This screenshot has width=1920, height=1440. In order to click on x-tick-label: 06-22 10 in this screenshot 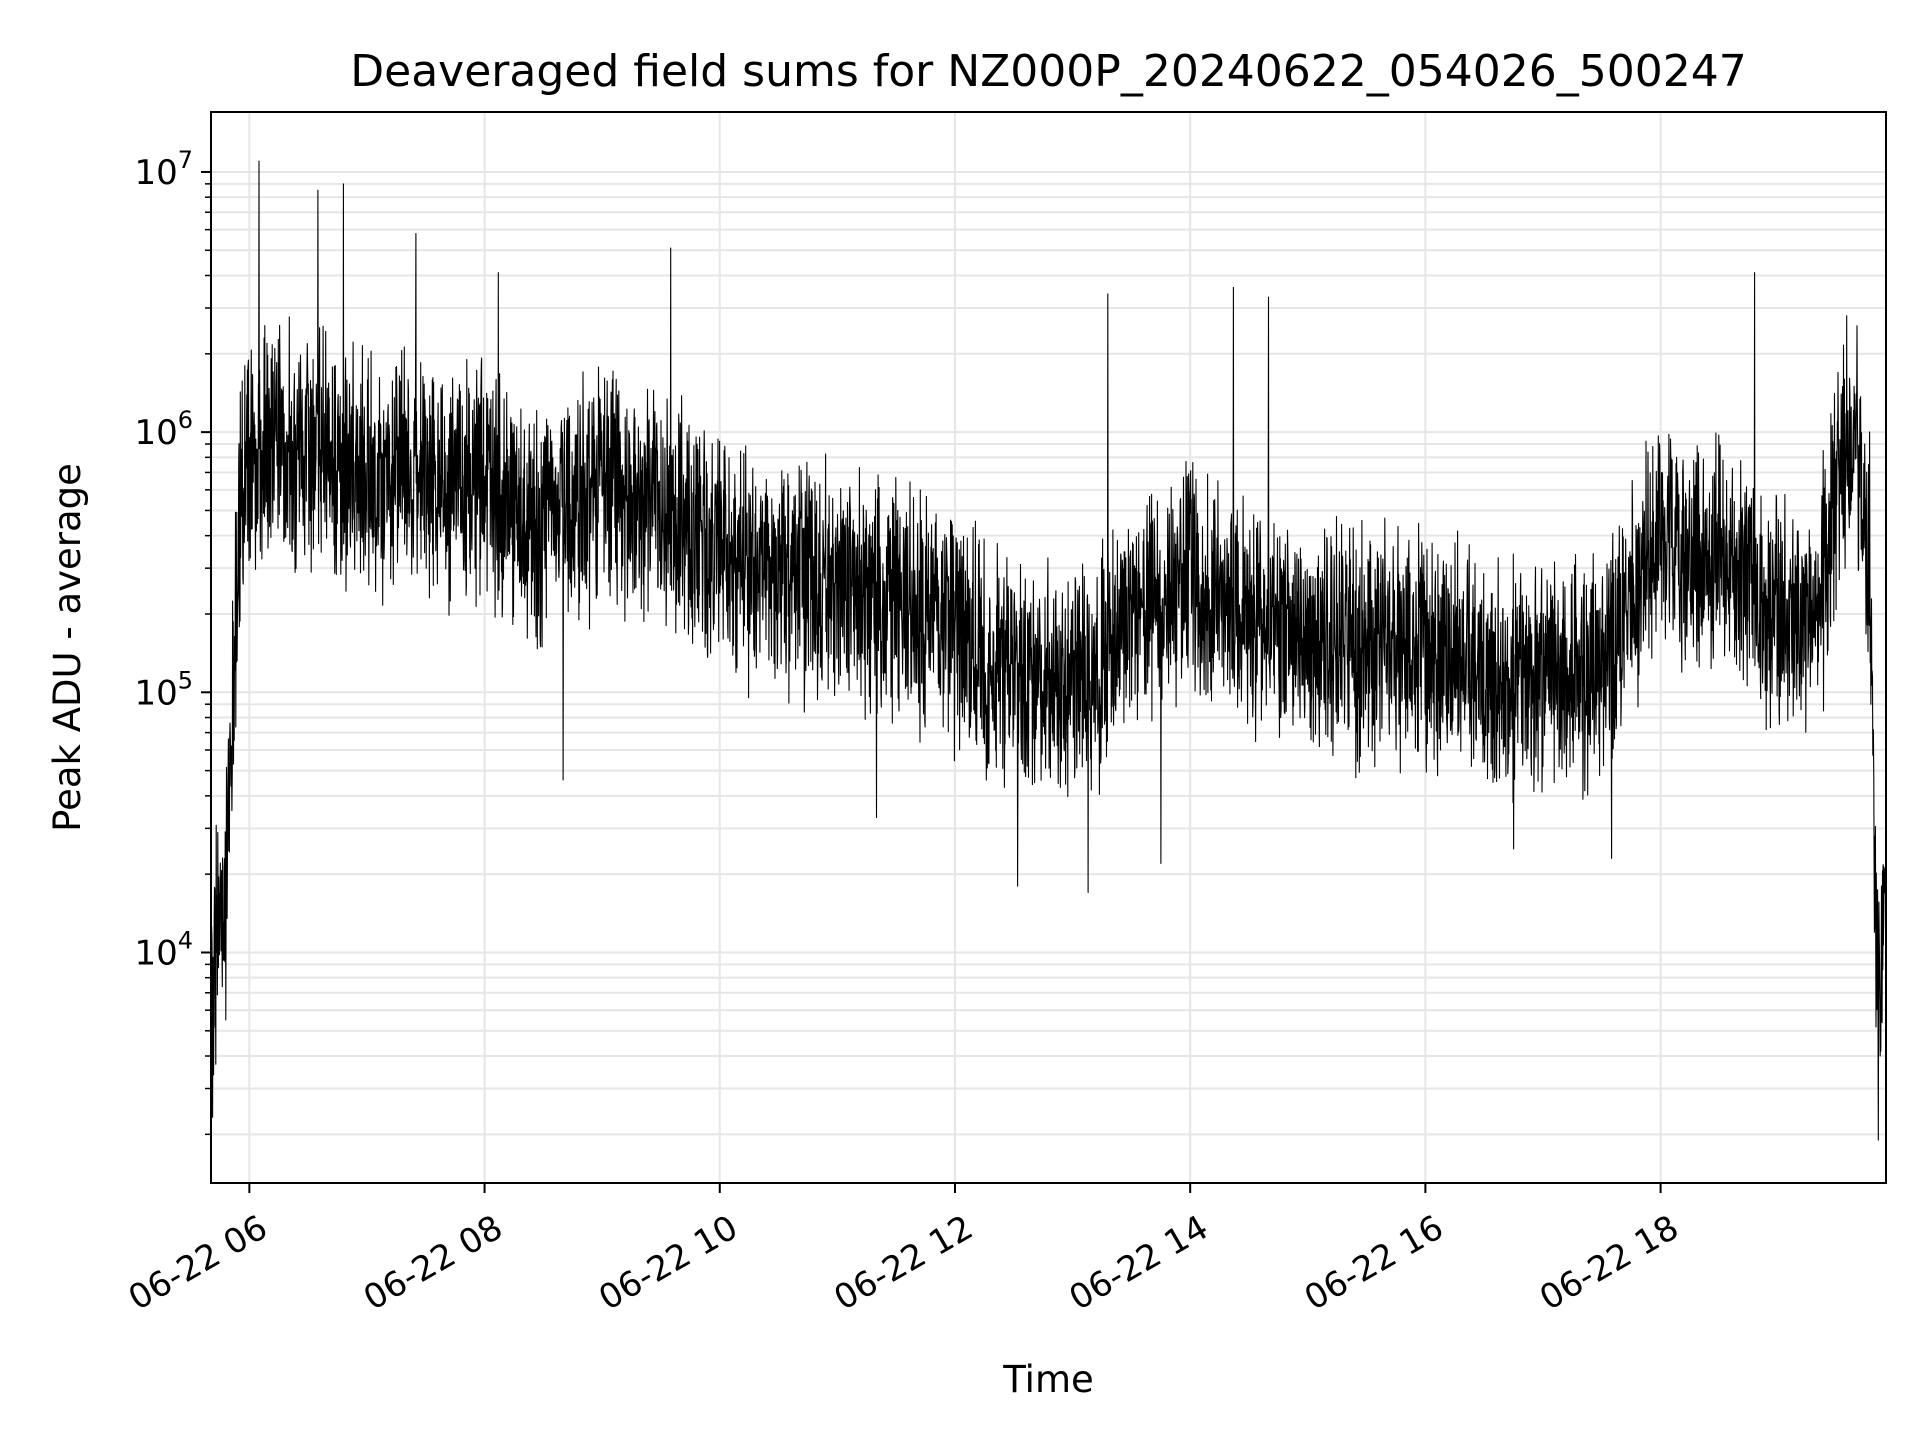, I will do `click(668, 1263)`.